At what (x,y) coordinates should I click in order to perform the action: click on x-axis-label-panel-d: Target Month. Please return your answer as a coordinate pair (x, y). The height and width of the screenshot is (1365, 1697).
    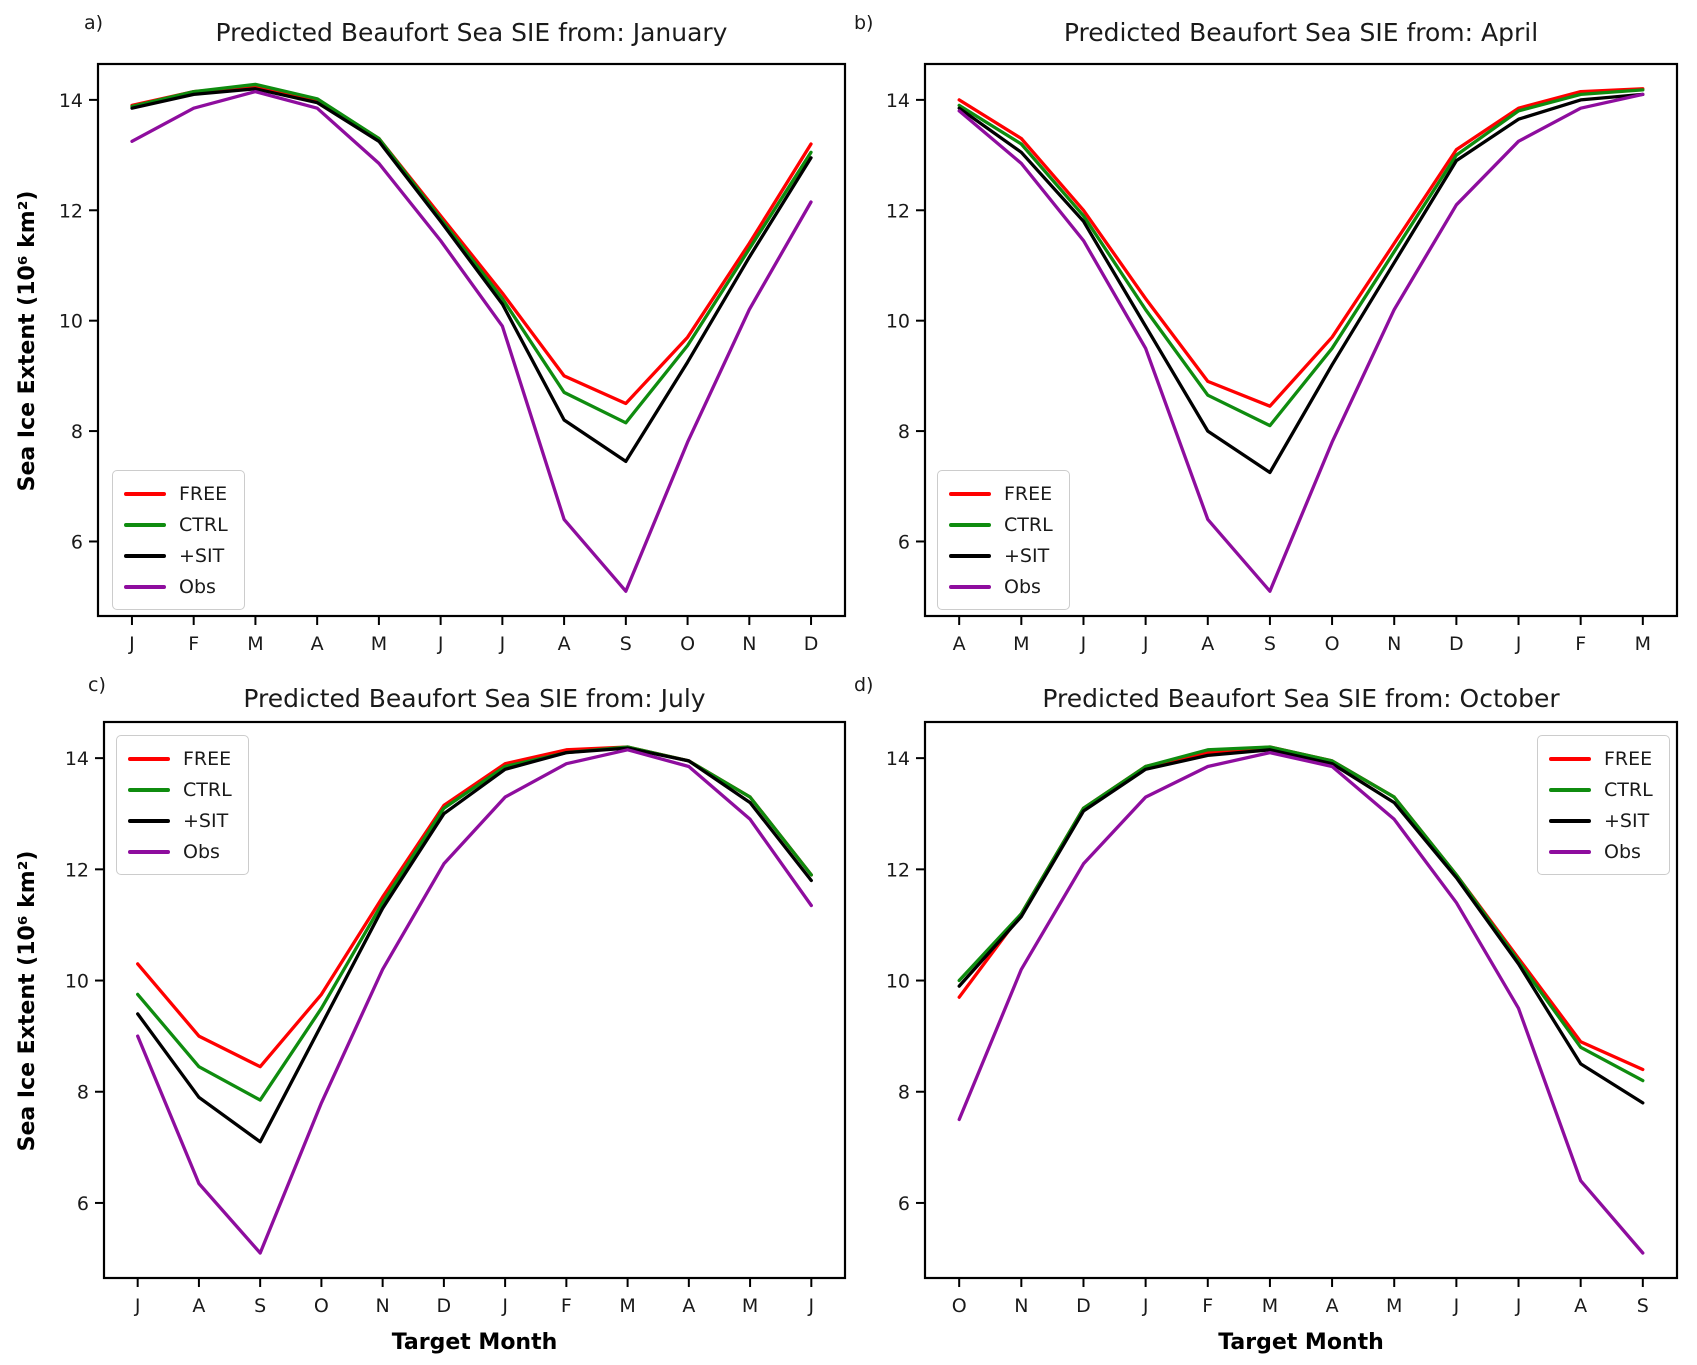
    Looking at the image, I should click on (1301, 1342).